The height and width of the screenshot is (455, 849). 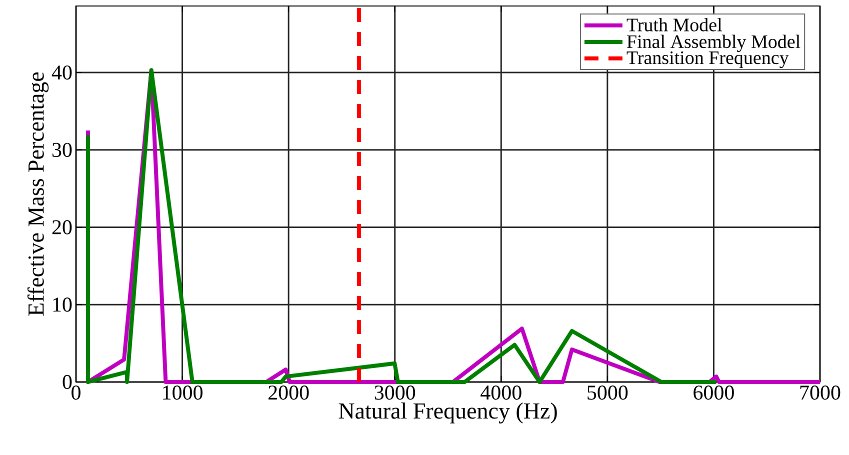 I want to click on x-tick-label: 2000, so click(x=288, y=393).